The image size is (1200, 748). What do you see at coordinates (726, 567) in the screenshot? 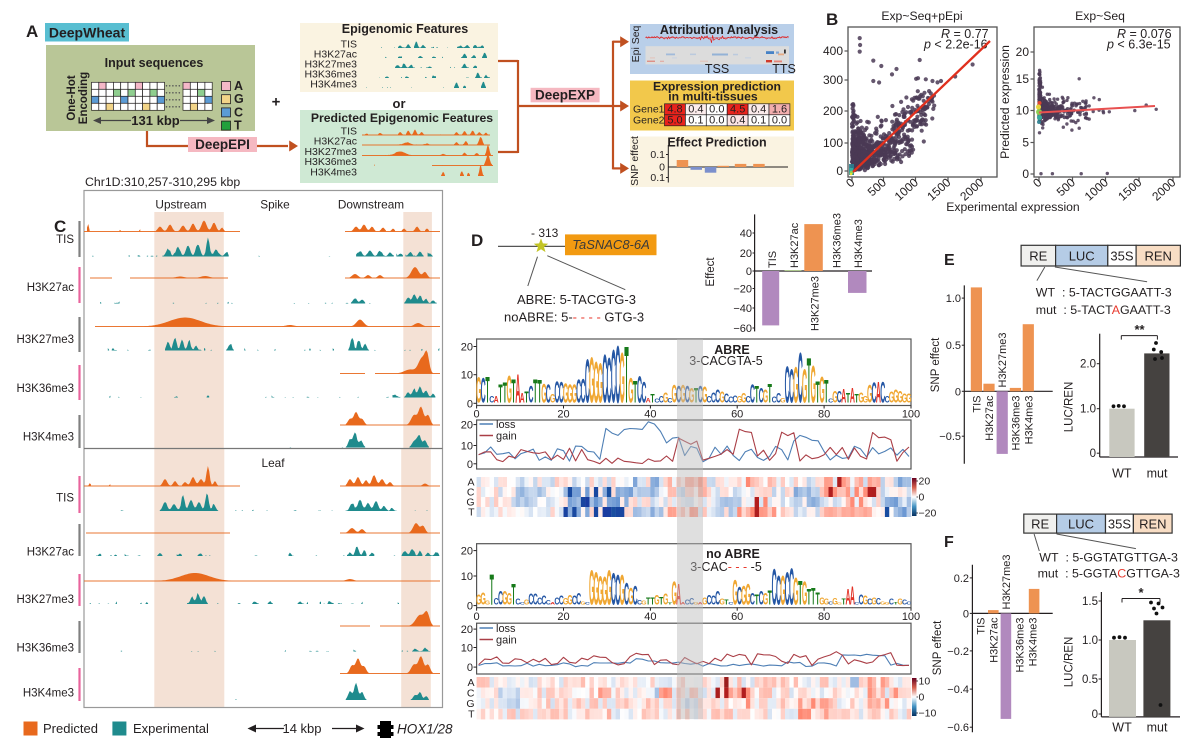
I see `svg-text: 3-CAC- - - -5` at bounding box center [726, 567].